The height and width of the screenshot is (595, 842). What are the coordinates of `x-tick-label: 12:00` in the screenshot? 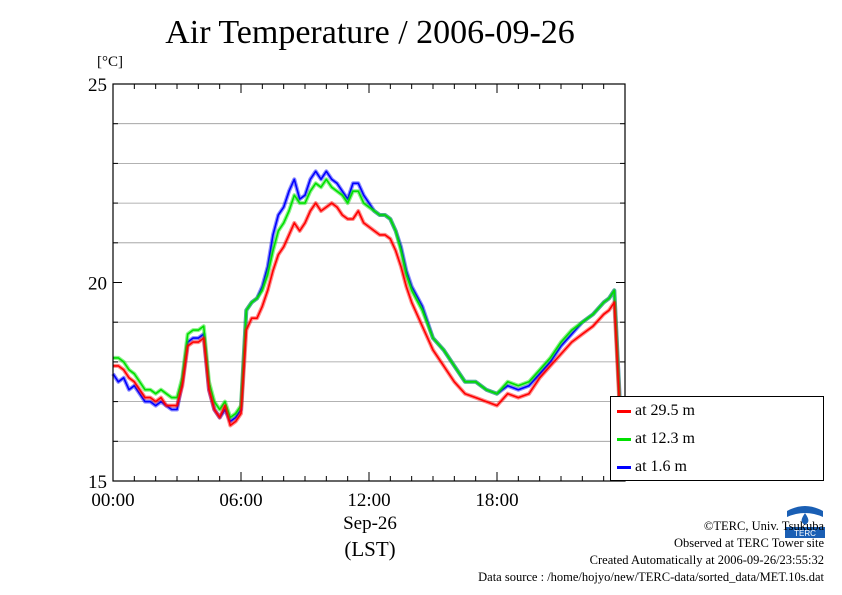 It's located at (368, 500).